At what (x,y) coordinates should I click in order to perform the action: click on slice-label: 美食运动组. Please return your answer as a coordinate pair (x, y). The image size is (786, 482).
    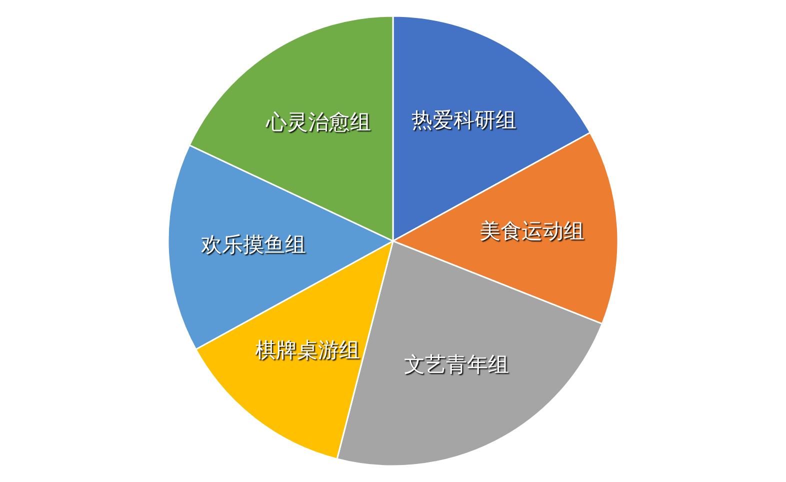
    Looking at the image, I should click on (532, 231).